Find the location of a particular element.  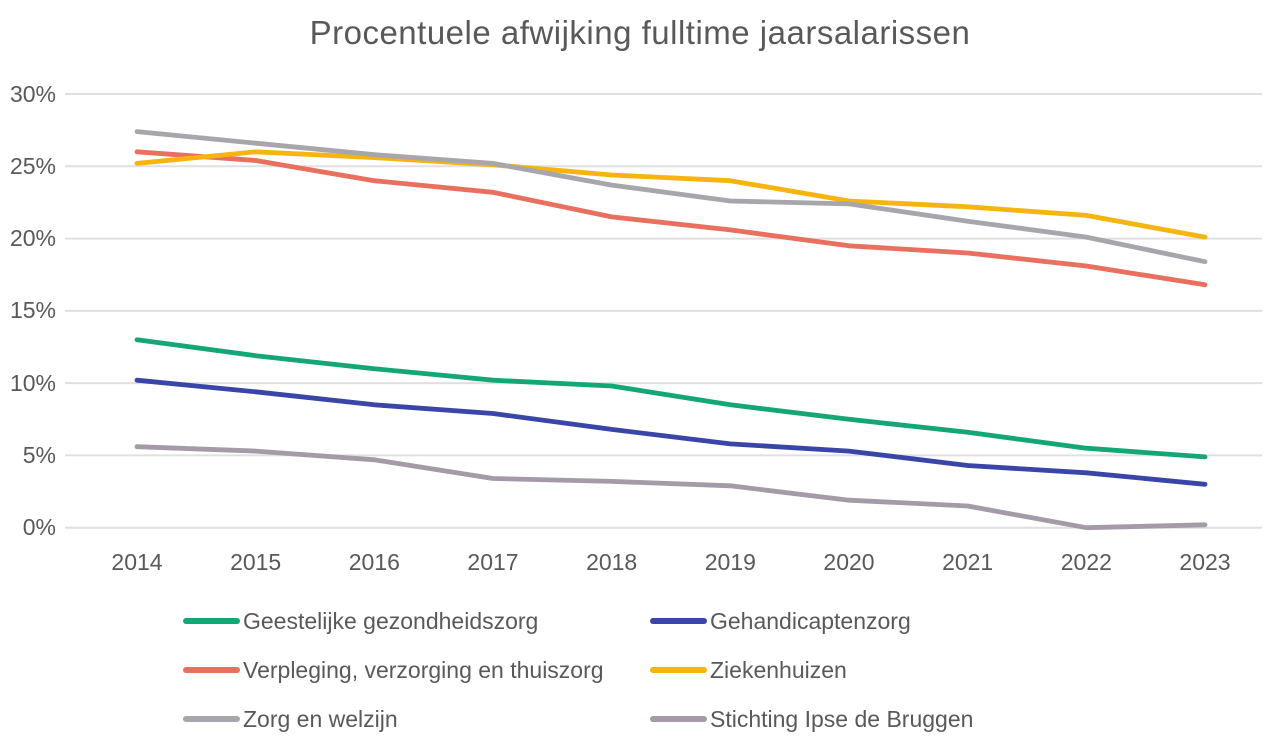

y-tick-label-10: 10% is located at coordinates (32, 382).